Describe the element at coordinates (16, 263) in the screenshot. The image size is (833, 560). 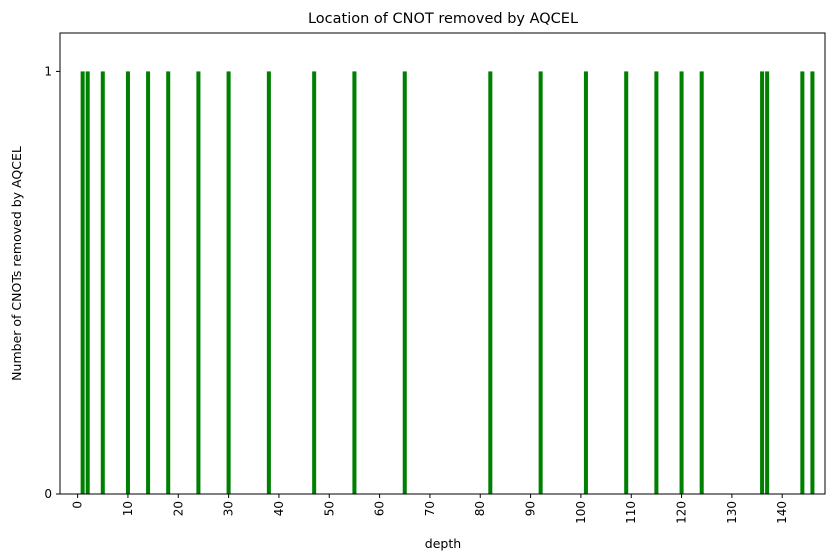
I see `y-axis-label: Number of CNOTs removed by AQCEL` at that location.